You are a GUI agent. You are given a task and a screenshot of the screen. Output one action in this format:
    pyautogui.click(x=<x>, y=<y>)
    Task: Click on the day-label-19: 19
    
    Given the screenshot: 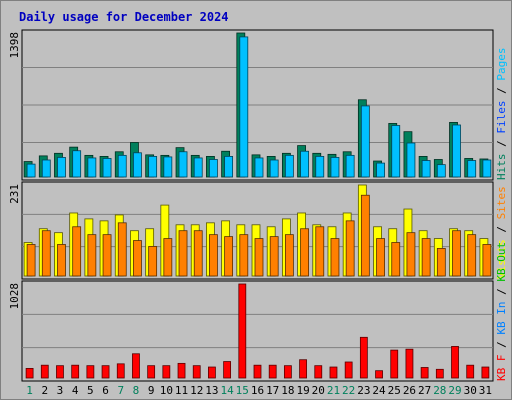 What is the action you would take?
    pyautogui.click(x=302, y=390)
    